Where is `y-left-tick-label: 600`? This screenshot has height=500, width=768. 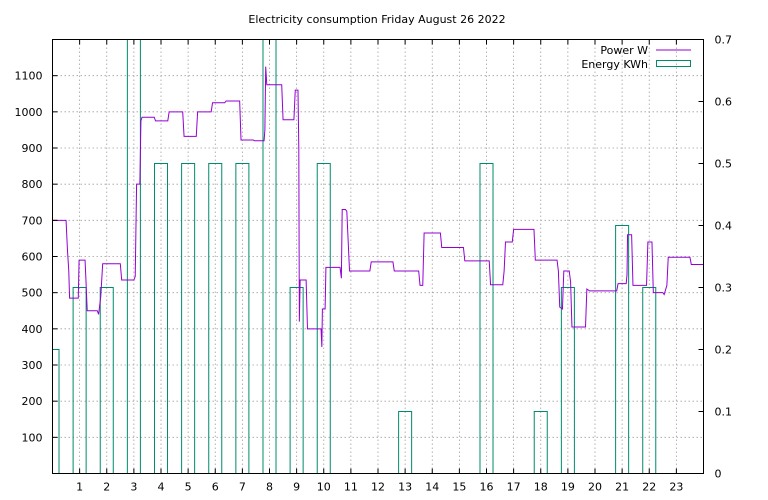
y-left-tick-label: 600 is located at coordinates (32, 257).